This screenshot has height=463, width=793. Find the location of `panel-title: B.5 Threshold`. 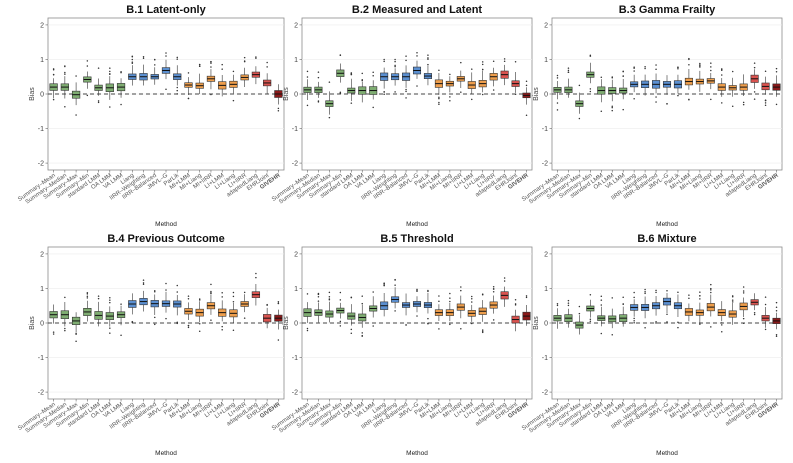

panel-title: B.5 Threshold is located at coordinates (416, 239).